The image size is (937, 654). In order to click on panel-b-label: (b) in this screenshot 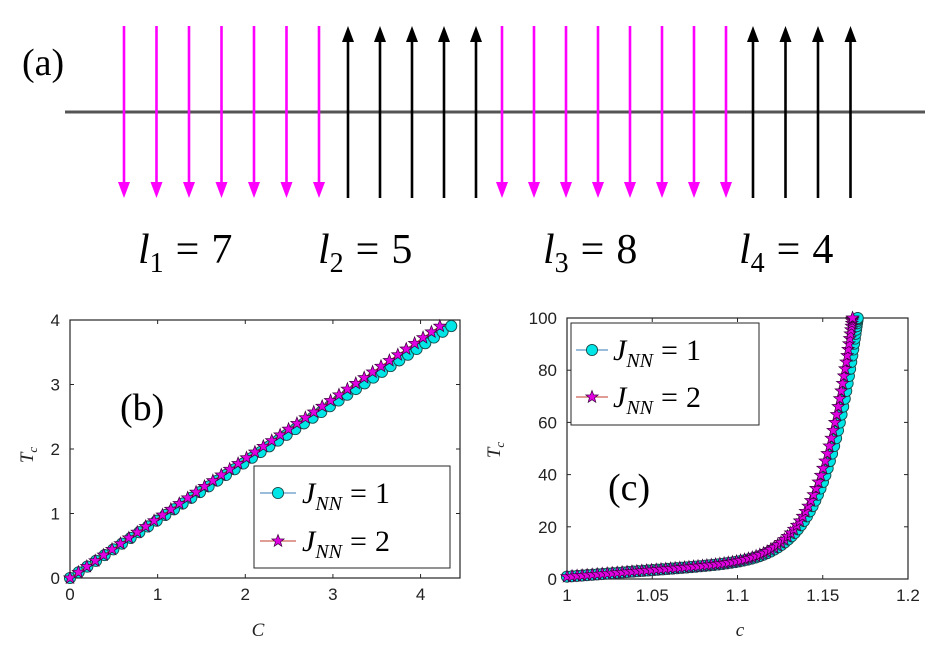, I will do `click(142, 408)`.